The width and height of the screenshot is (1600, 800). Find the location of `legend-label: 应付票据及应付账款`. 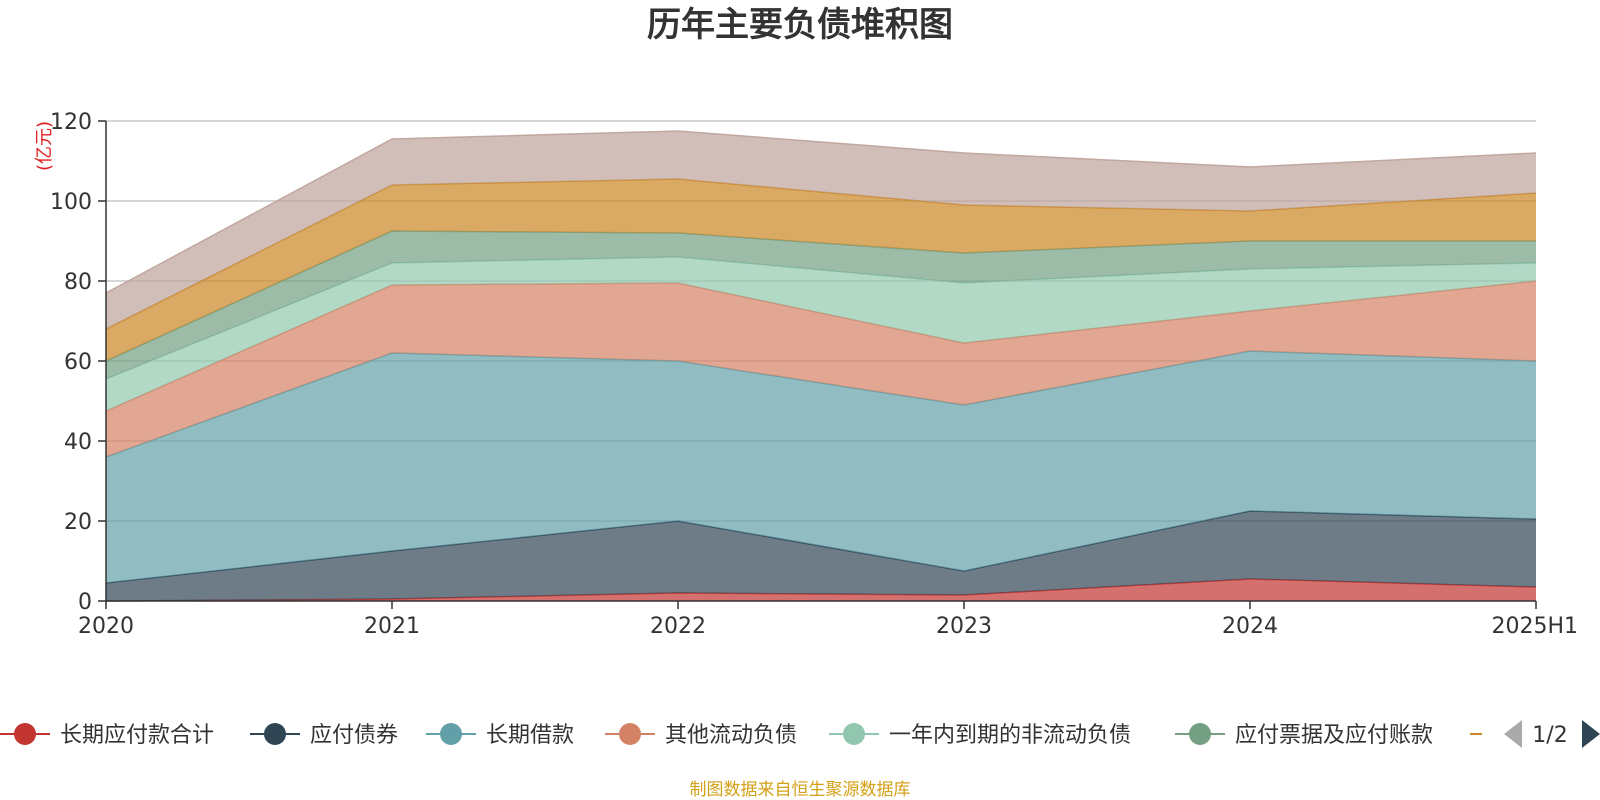

legend-label: 应付票据及应付账款 is located at coordinates (1334, 735).